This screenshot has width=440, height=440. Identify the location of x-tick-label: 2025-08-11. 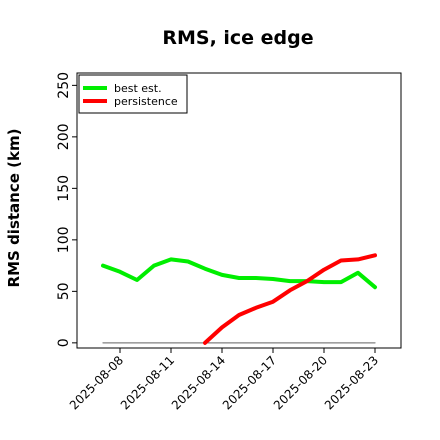
(147, 382).